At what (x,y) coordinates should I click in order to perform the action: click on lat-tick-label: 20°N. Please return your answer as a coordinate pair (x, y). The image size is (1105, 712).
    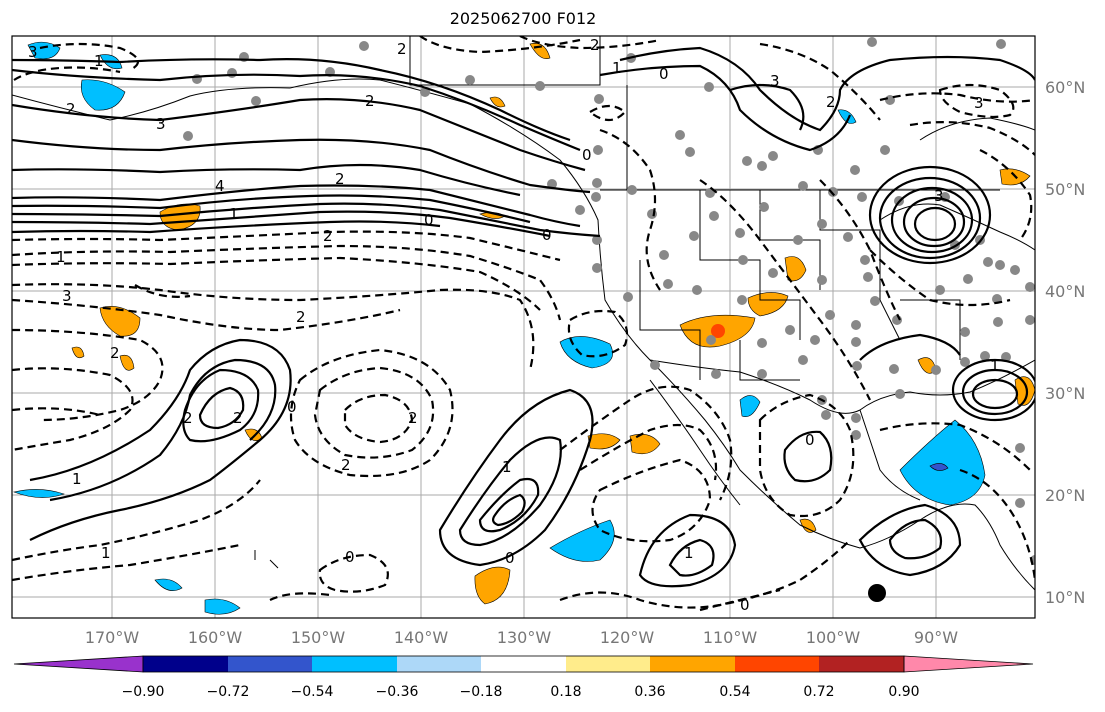
    Looking at the image, I should click on (1065, 495).